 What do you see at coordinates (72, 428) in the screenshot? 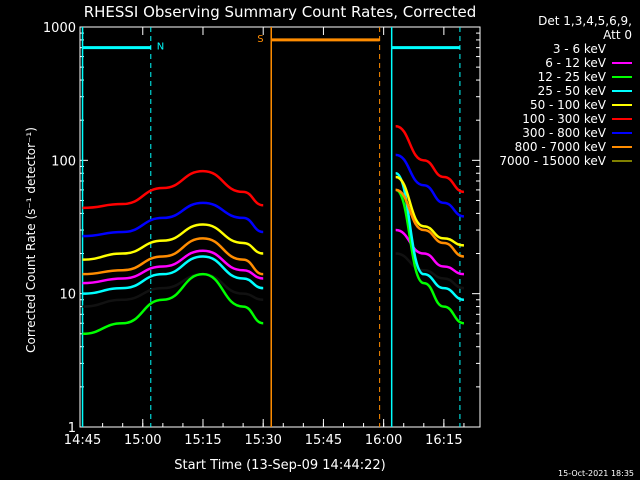
I see `y-tick-label: 1` at bounding box center [72, 428].